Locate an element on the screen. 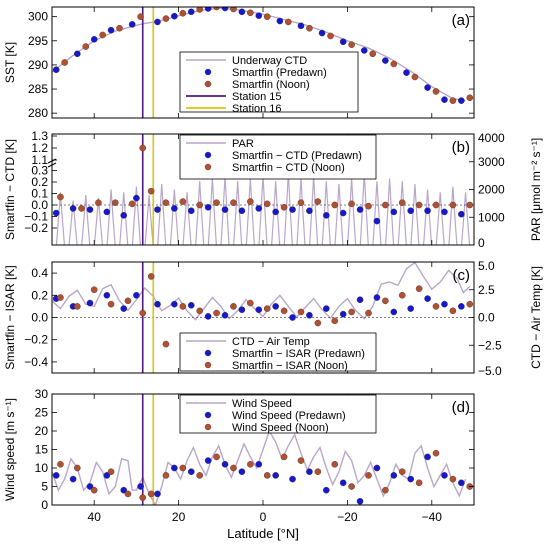 The height and width of the screenshot is (545, 550). x-tick-label: 40 is located at coordinates (95, 517).